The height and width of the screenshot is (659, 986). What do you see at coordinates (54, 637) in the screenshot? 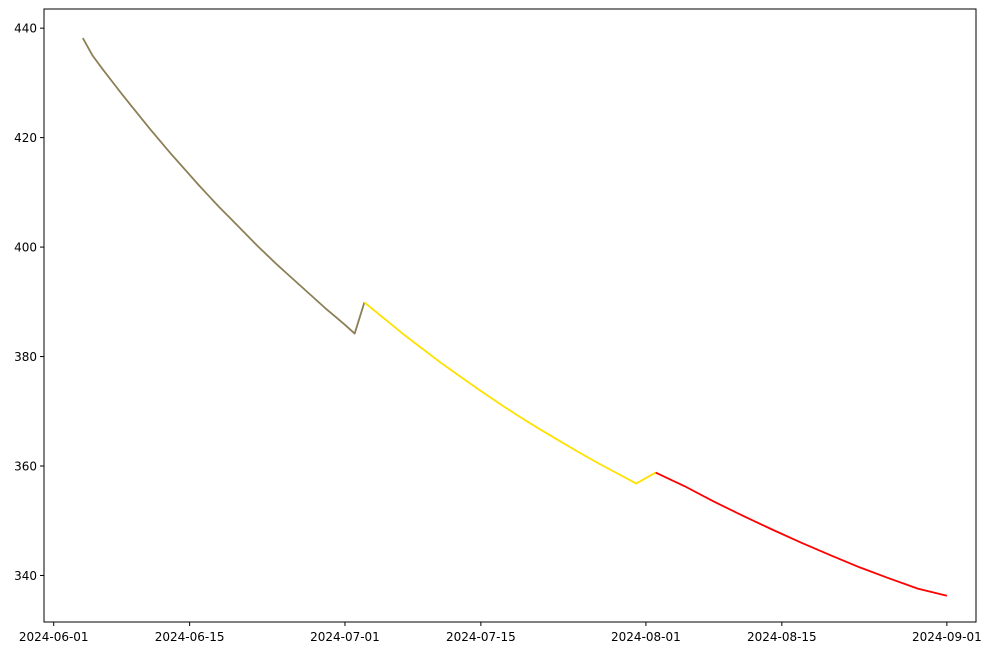
I see `x-tick-label: 2024-06-01` at bounding box center [54, 637].